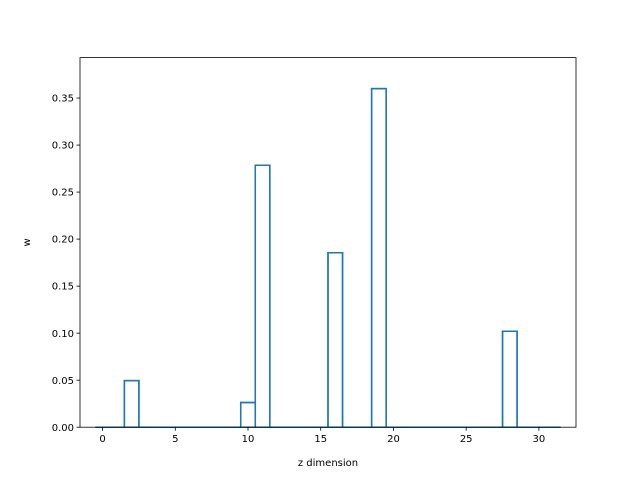 The height and width of the screenshot is (480, 640). I want to click on x-tick-label-10: 10, so click(248, 439).